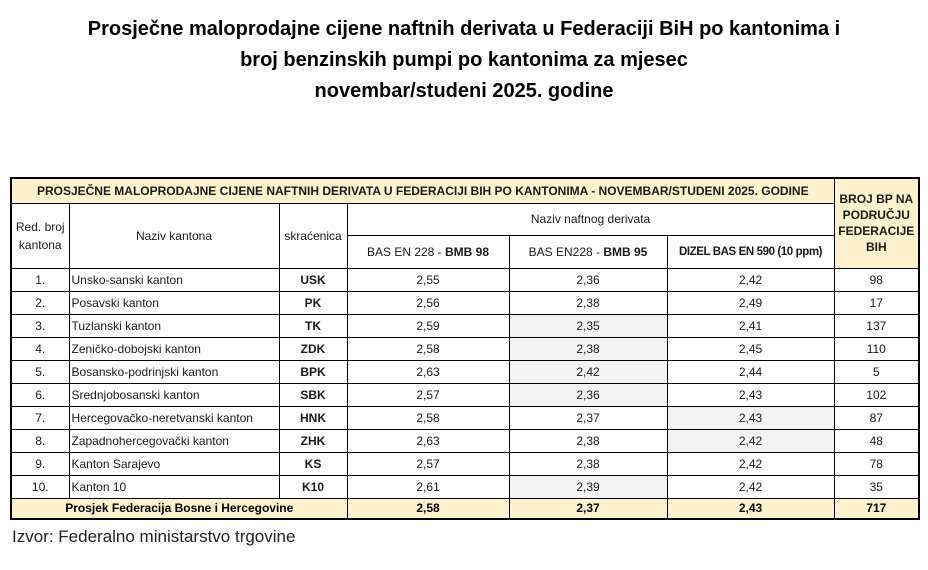 This screenshot has width=928, height=570. I want to click on cell-canton-abbr: PK, so click(313, 302).